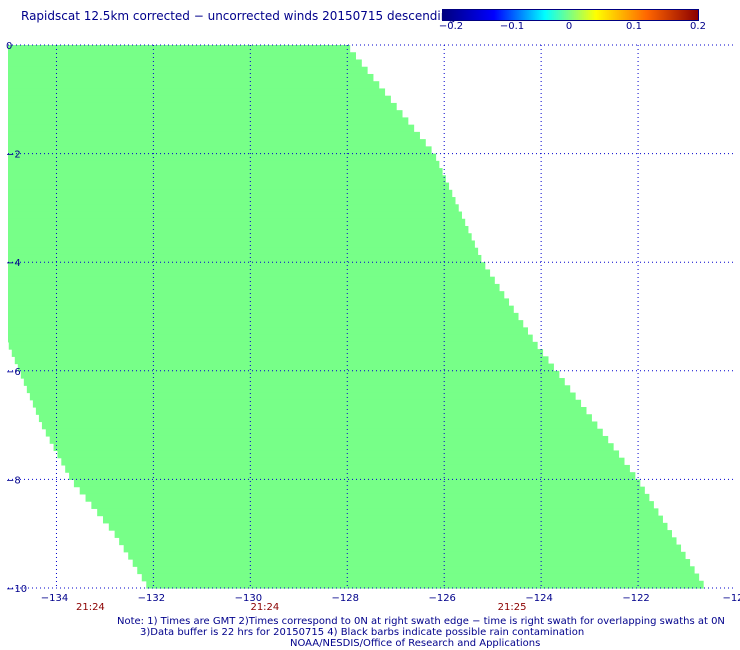 The height and width of the screenshot is (650, 740). I want to click on colorbar-label: 0.1, so click(634, 26).